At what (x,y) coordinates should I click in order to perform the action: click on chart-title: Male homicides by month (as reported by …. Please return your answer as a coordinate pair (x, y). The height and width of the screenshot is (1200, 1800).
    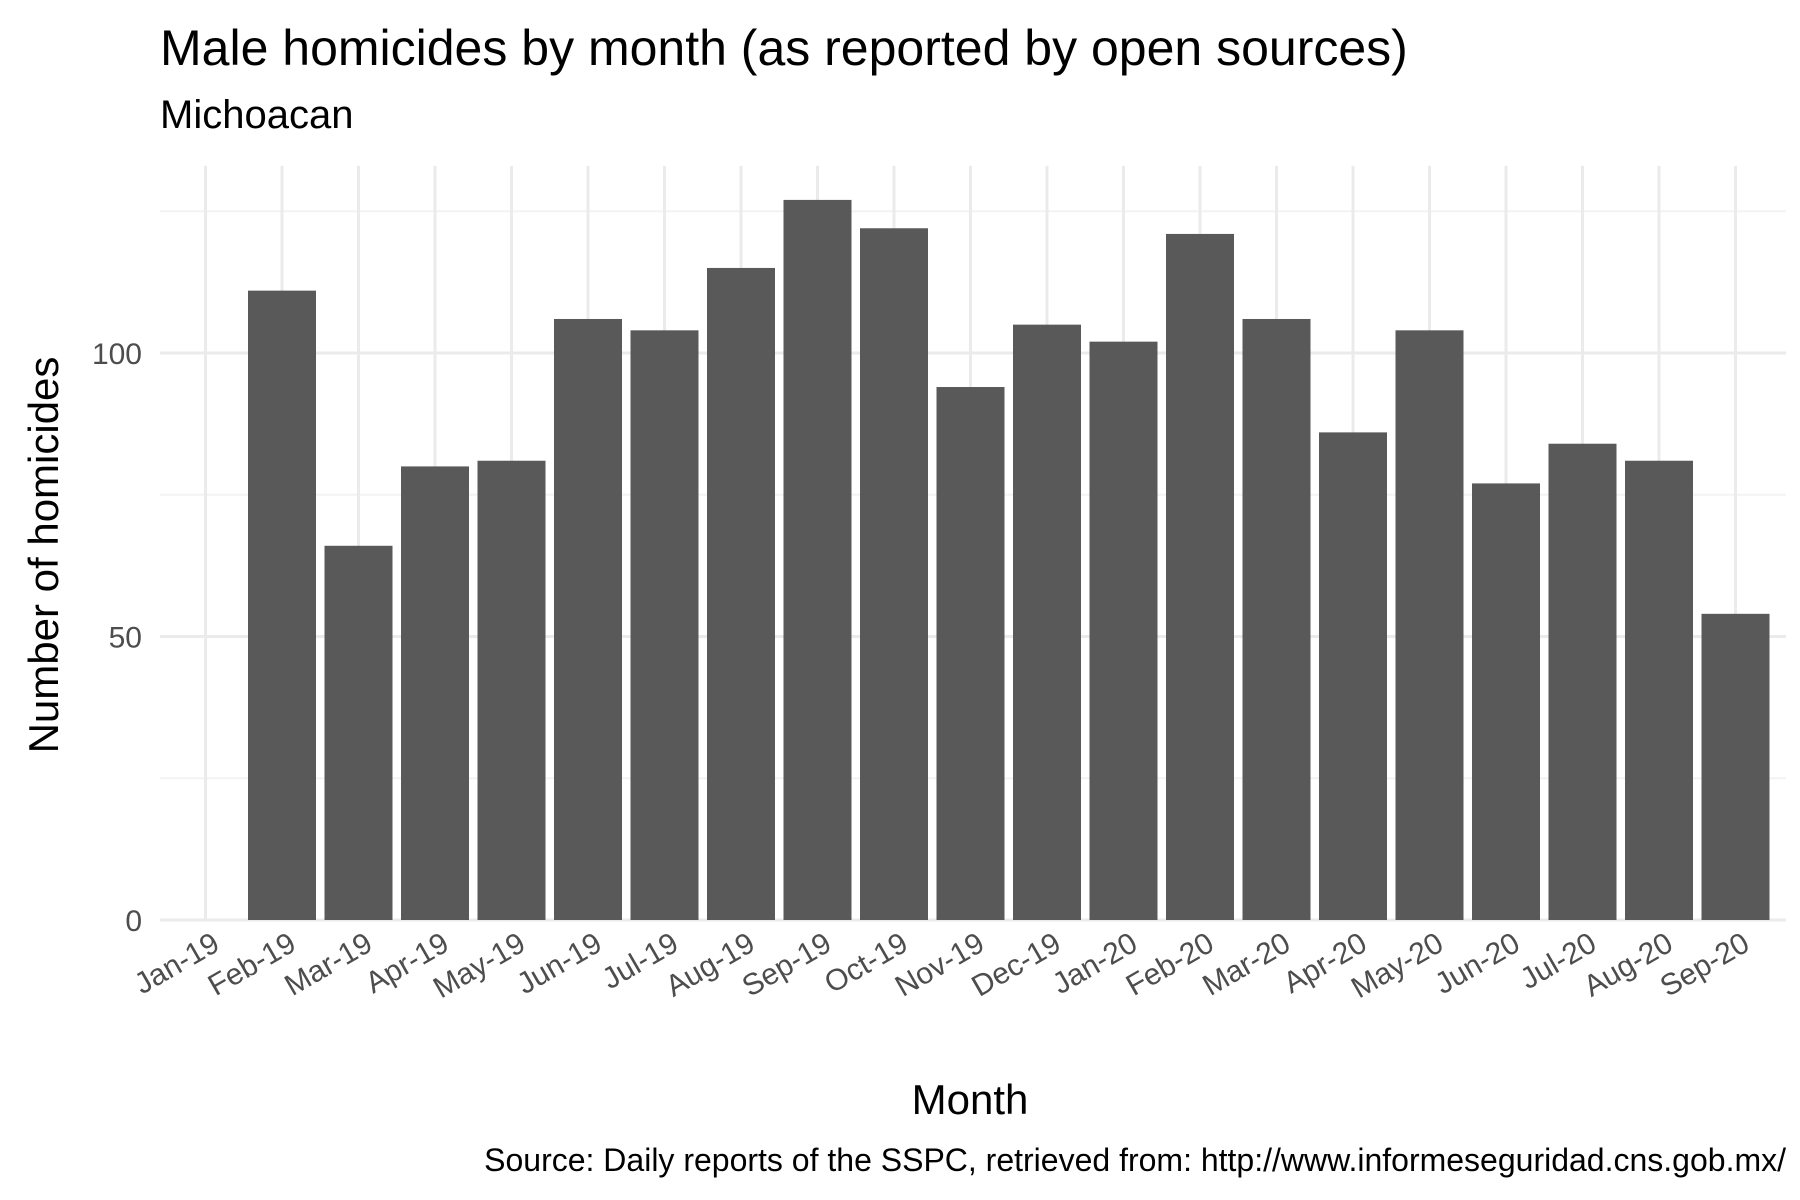
    Looking at the image, I should click on (784, 48).